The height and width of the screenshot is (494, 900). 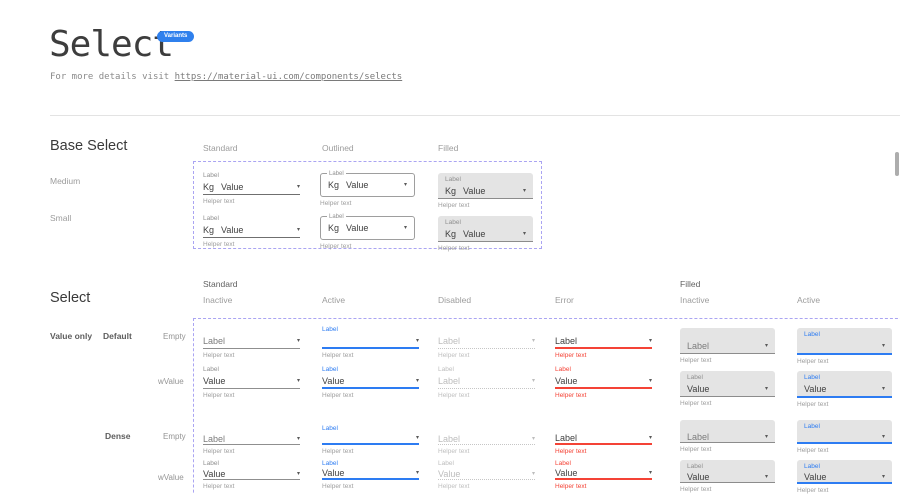 I want to click on select-outlined-default-small: Label Kg Value ▾ Helper text, so click(x=368, y=232).